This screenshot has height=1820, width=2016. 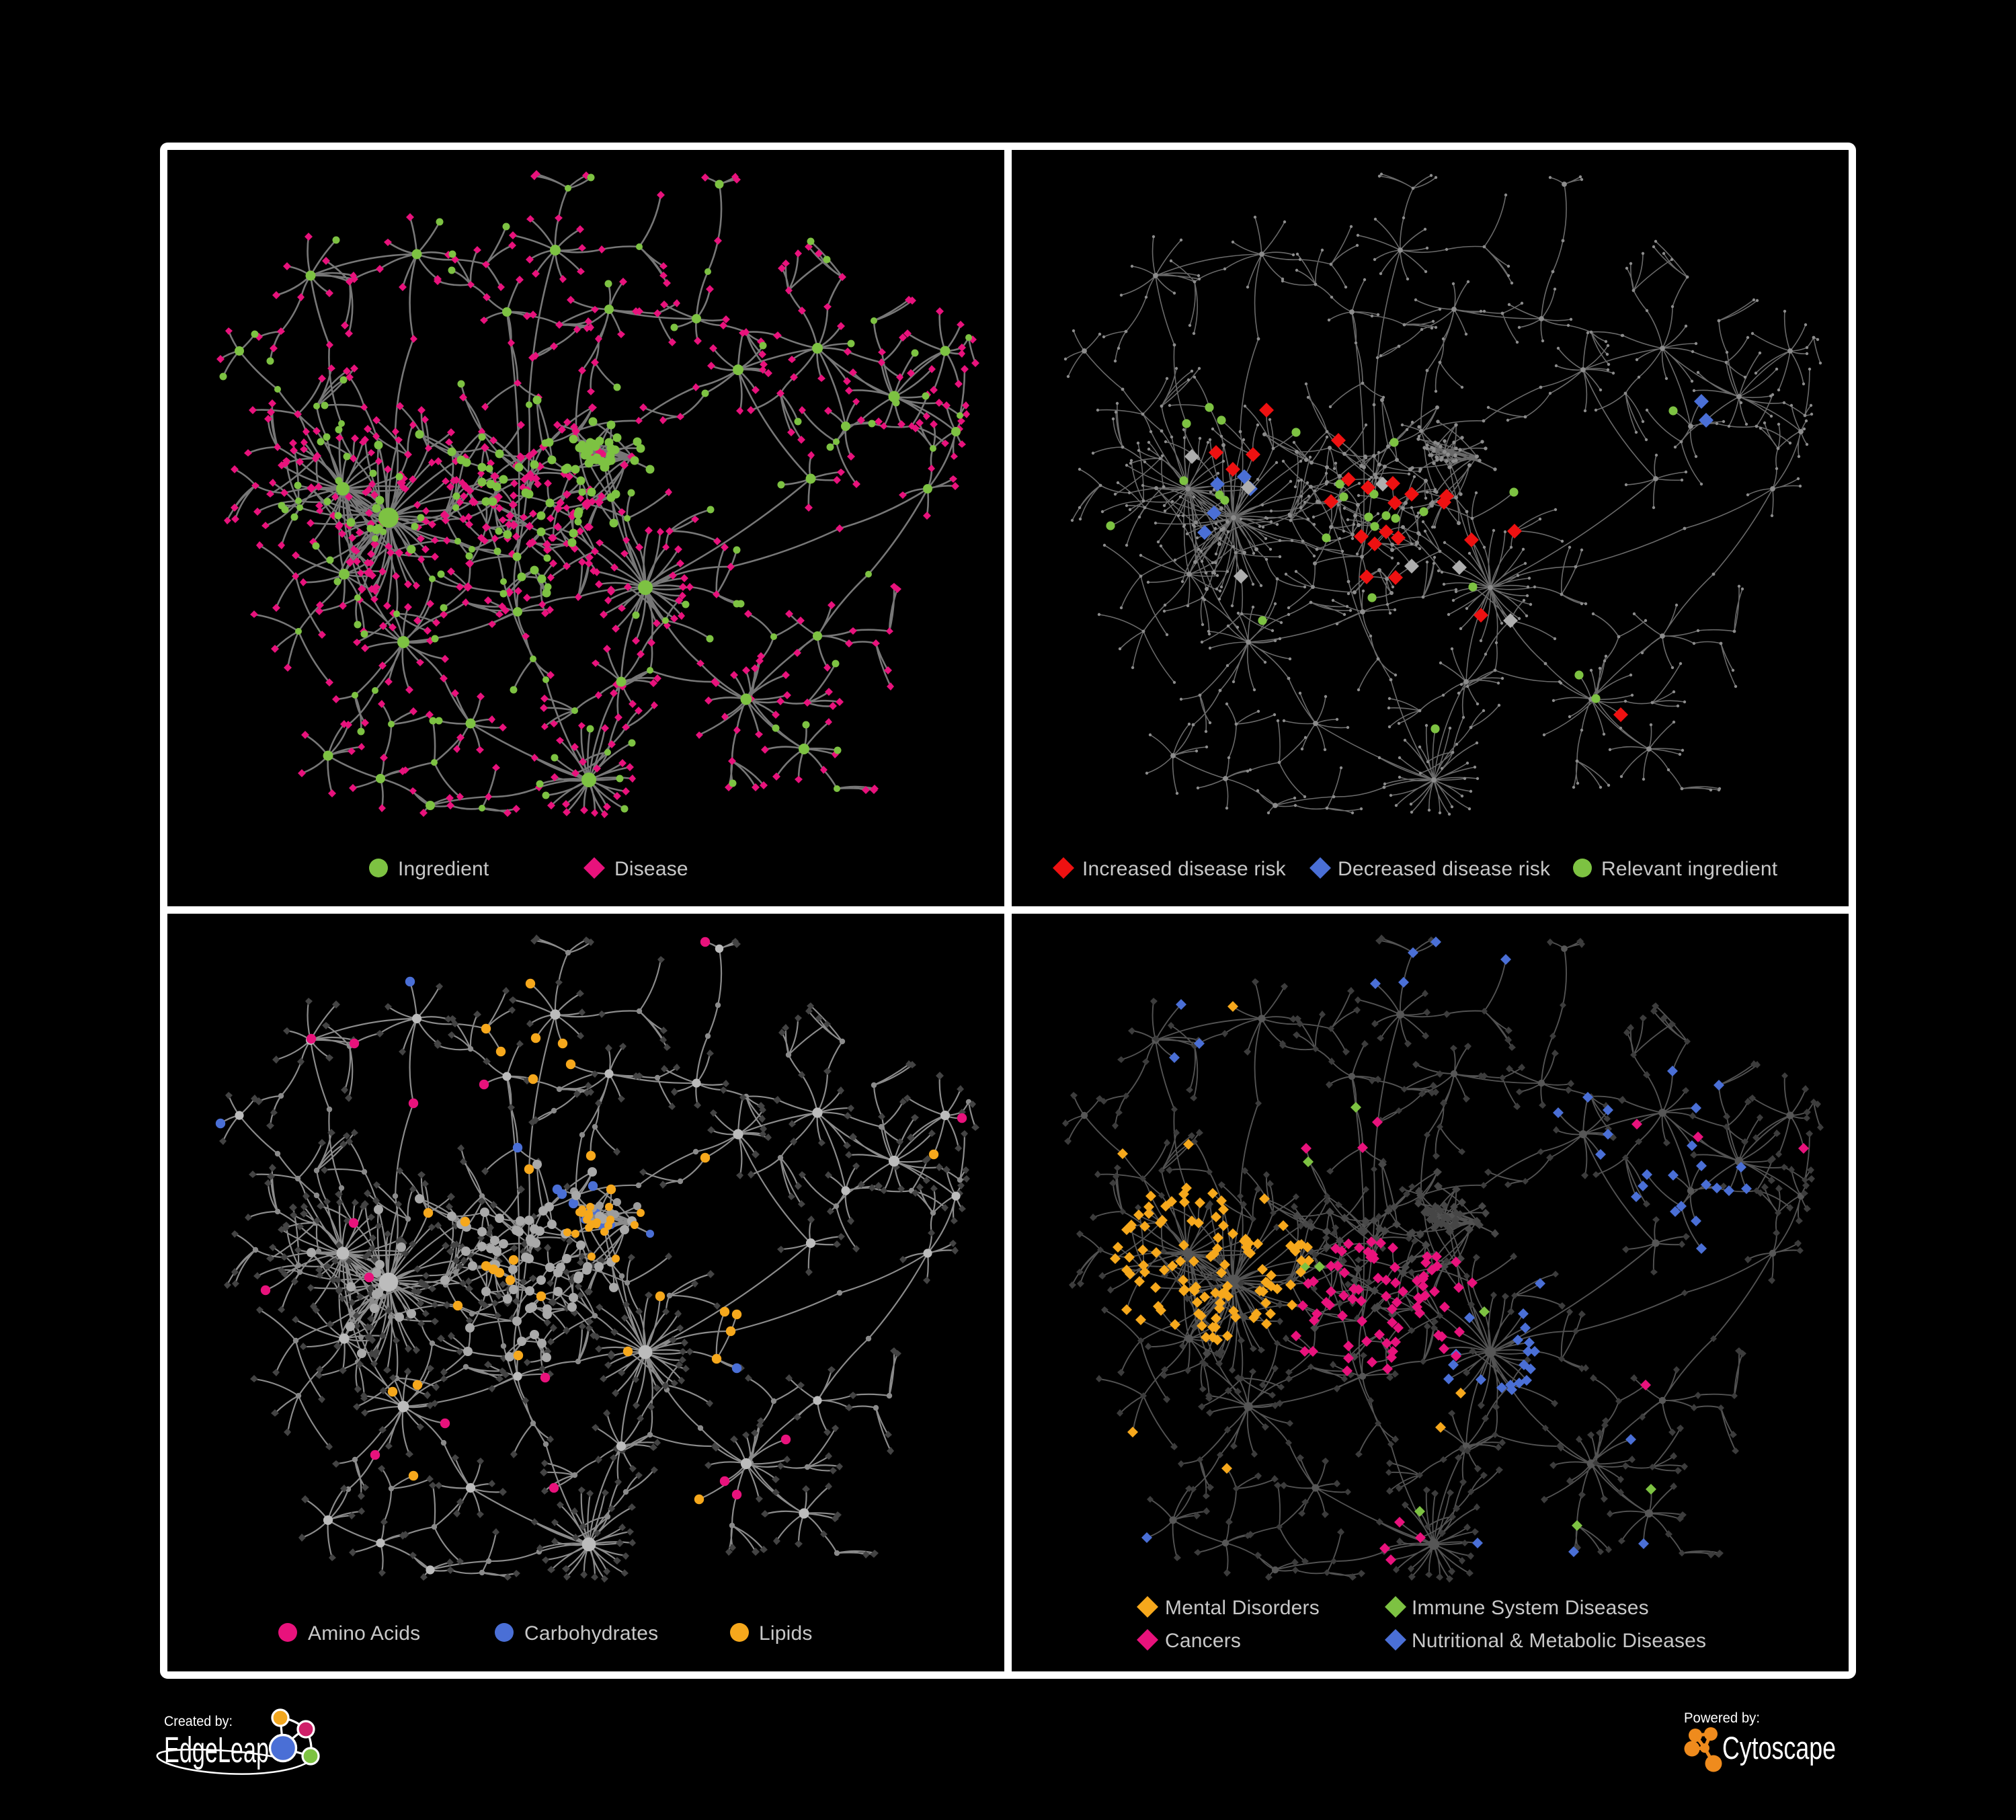 What do you see at coordinates (1242, 1608) in the screenshot?
I see `svg-text: Mental Disorders` at bounding box center [1242, 1608].